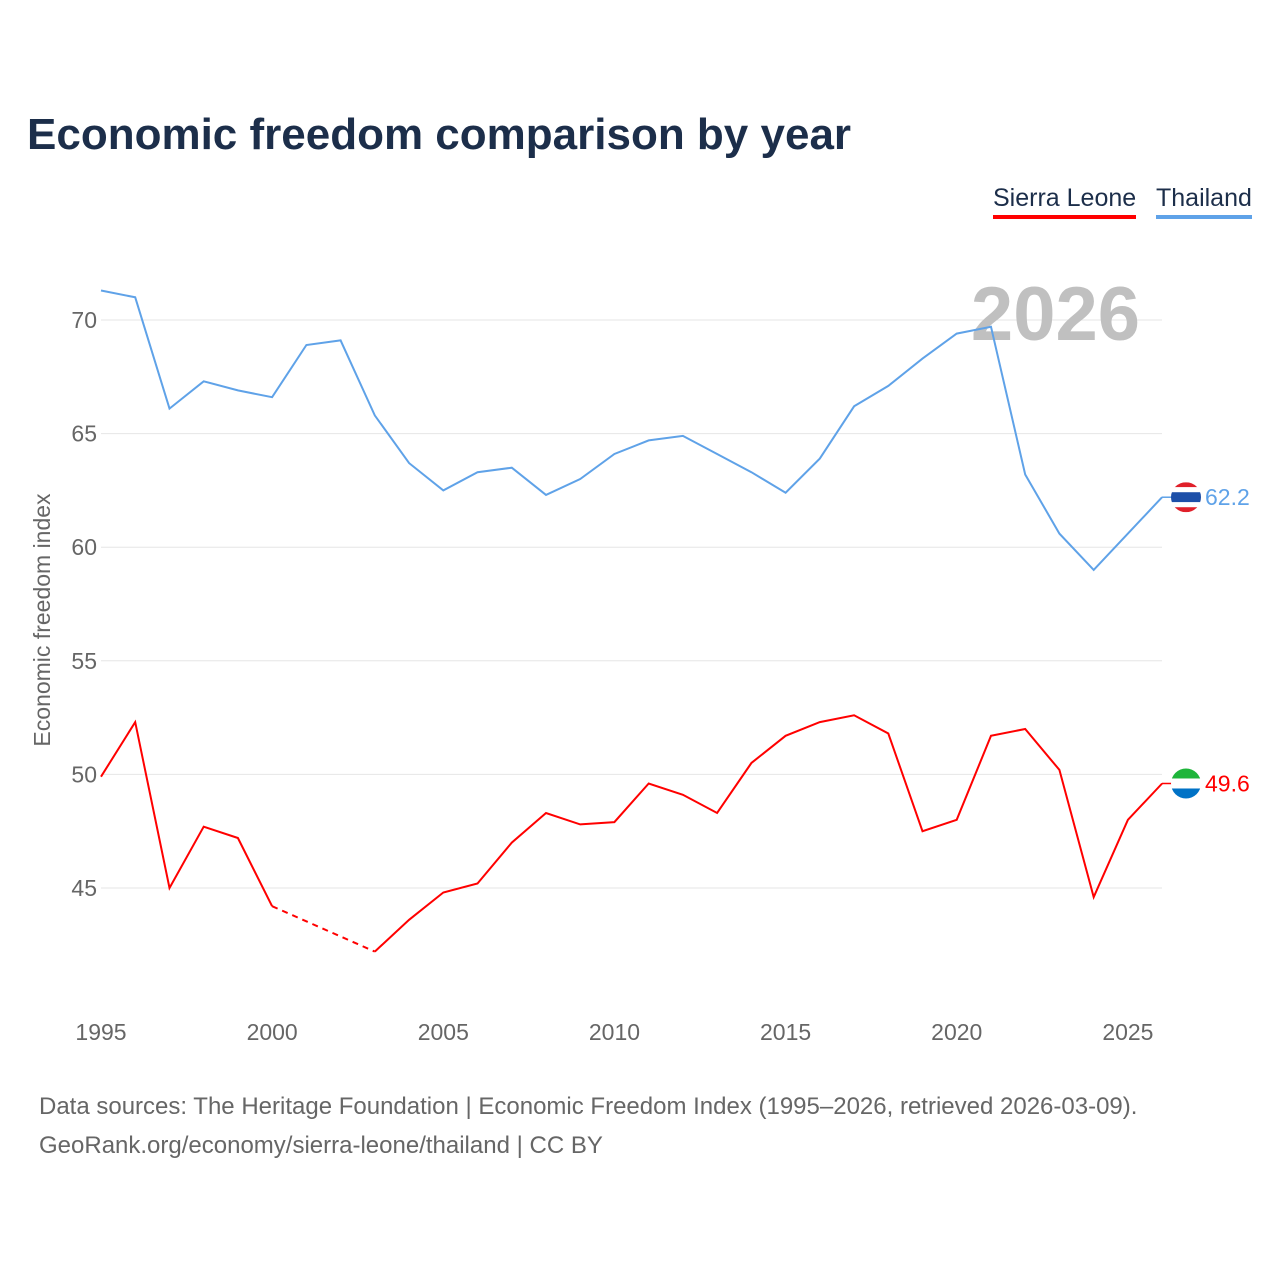 The image size is (1280, 1280). What do you see at coordinates (1204, 201) in the screenshot?
I see `legend-thailand: Thailand` at bounding box center [1204, 201].